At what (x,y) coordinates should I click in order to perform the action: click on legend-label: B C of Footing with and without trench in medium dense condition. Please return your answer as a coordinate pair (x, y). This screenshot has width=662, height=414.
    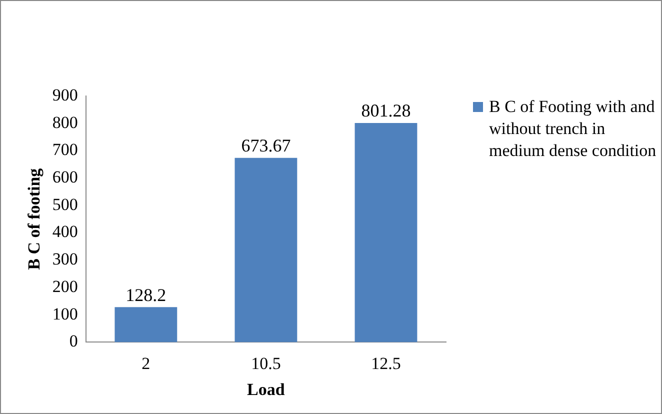
    Looking at the image, I should click on (573, 129).